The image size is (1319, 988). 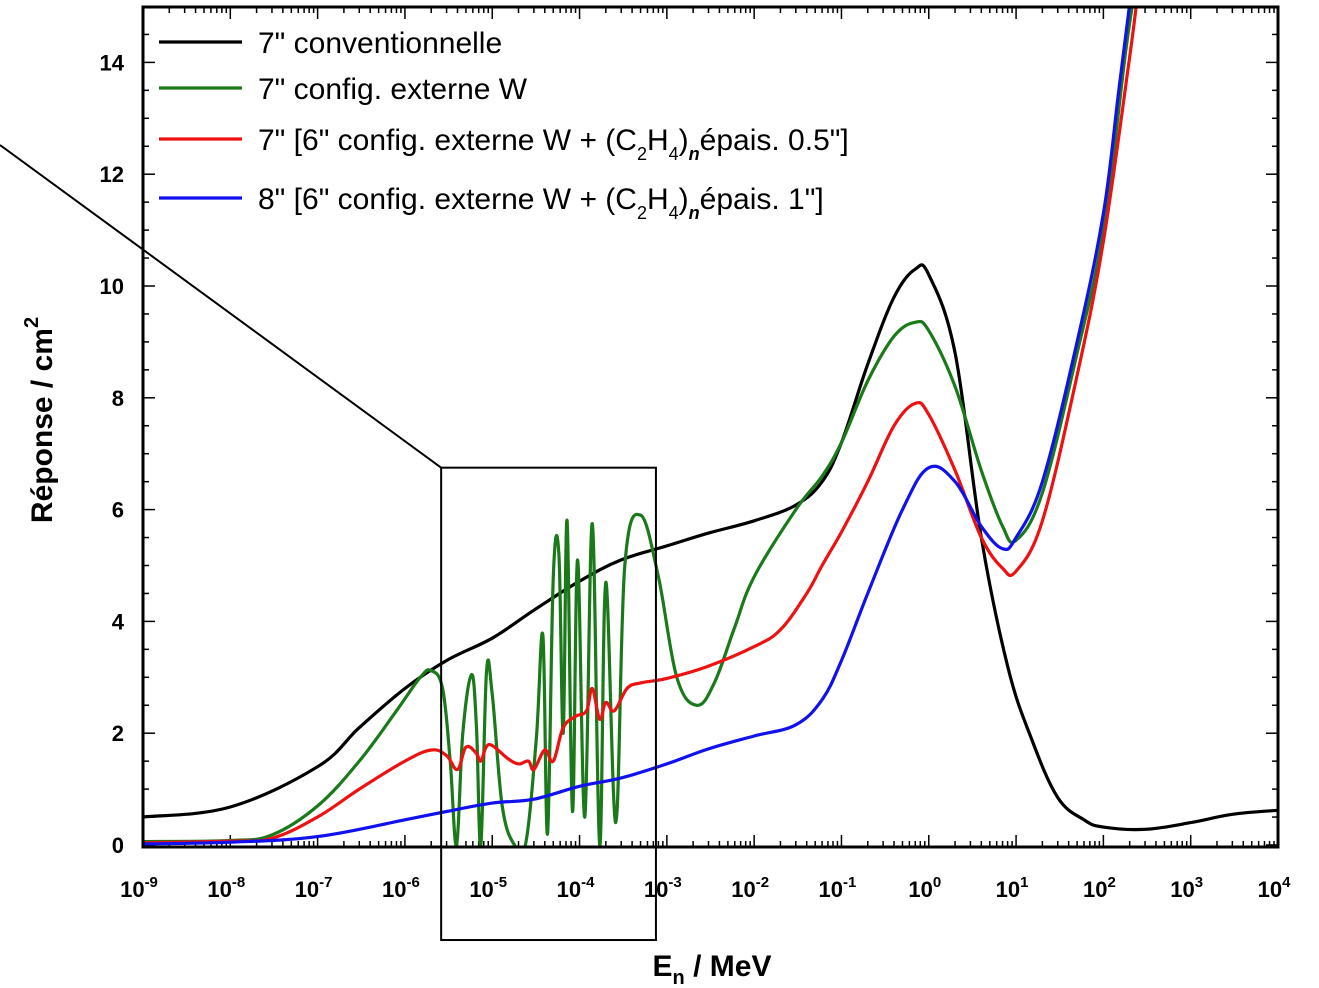 I want to click on x-tick-label: 10⁻⁴, so click(x=576, y=888).